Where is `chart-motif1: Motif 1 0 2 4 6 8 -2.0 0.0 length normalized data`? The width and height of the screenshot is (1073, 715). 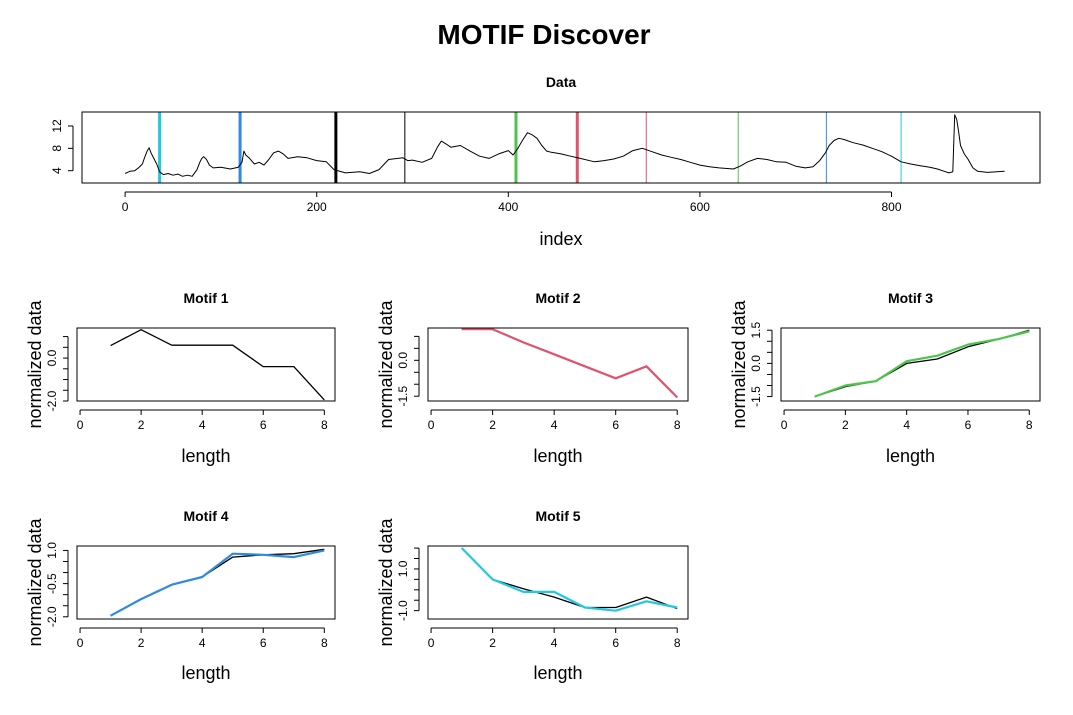
chart-motif1: Motif 1 0 2 4 6 8 -2.0 0.0 length normalized data is located at coordinates (180, 378).